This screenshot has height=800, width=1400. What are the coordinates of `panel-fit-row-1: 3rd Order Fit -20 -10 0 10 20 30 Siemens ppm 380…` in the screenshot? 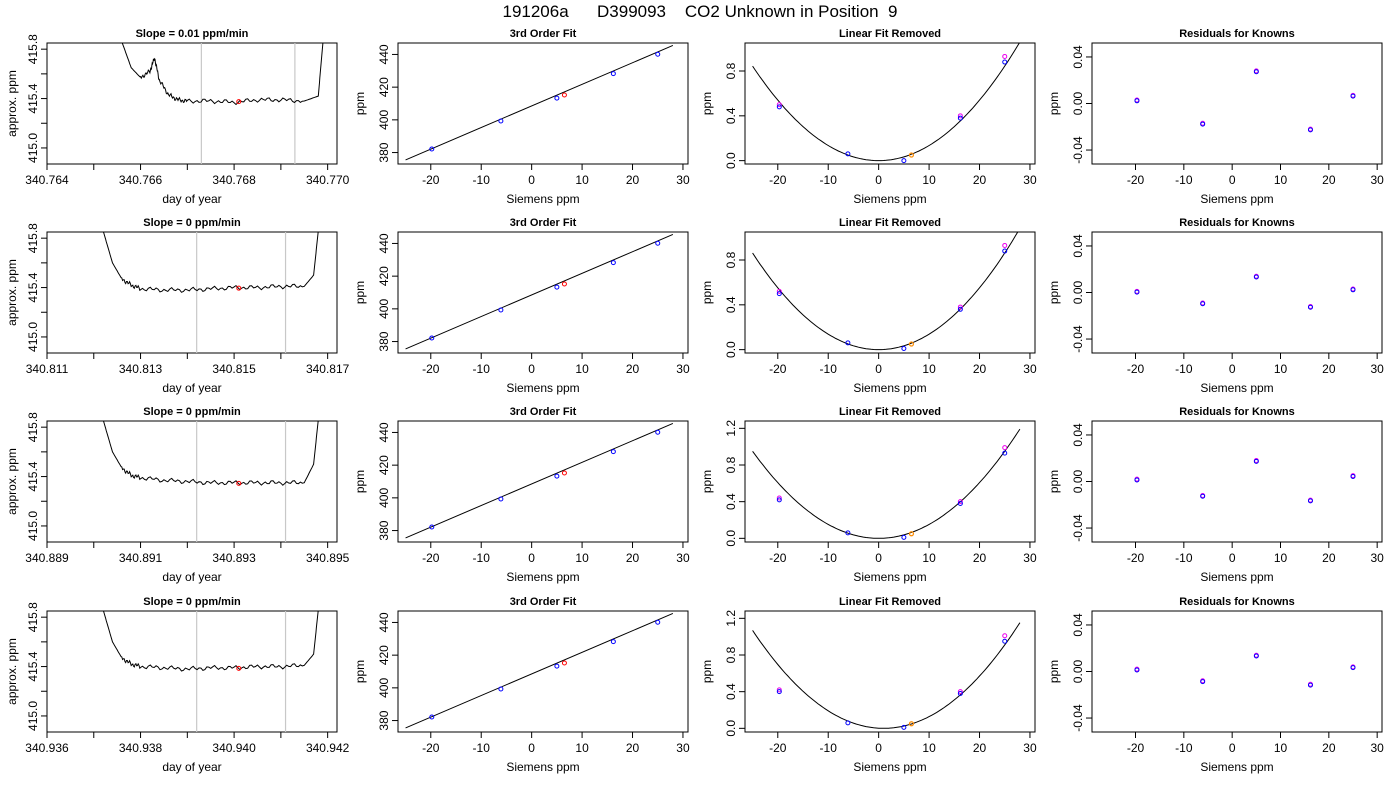 It's located at (521, 117).